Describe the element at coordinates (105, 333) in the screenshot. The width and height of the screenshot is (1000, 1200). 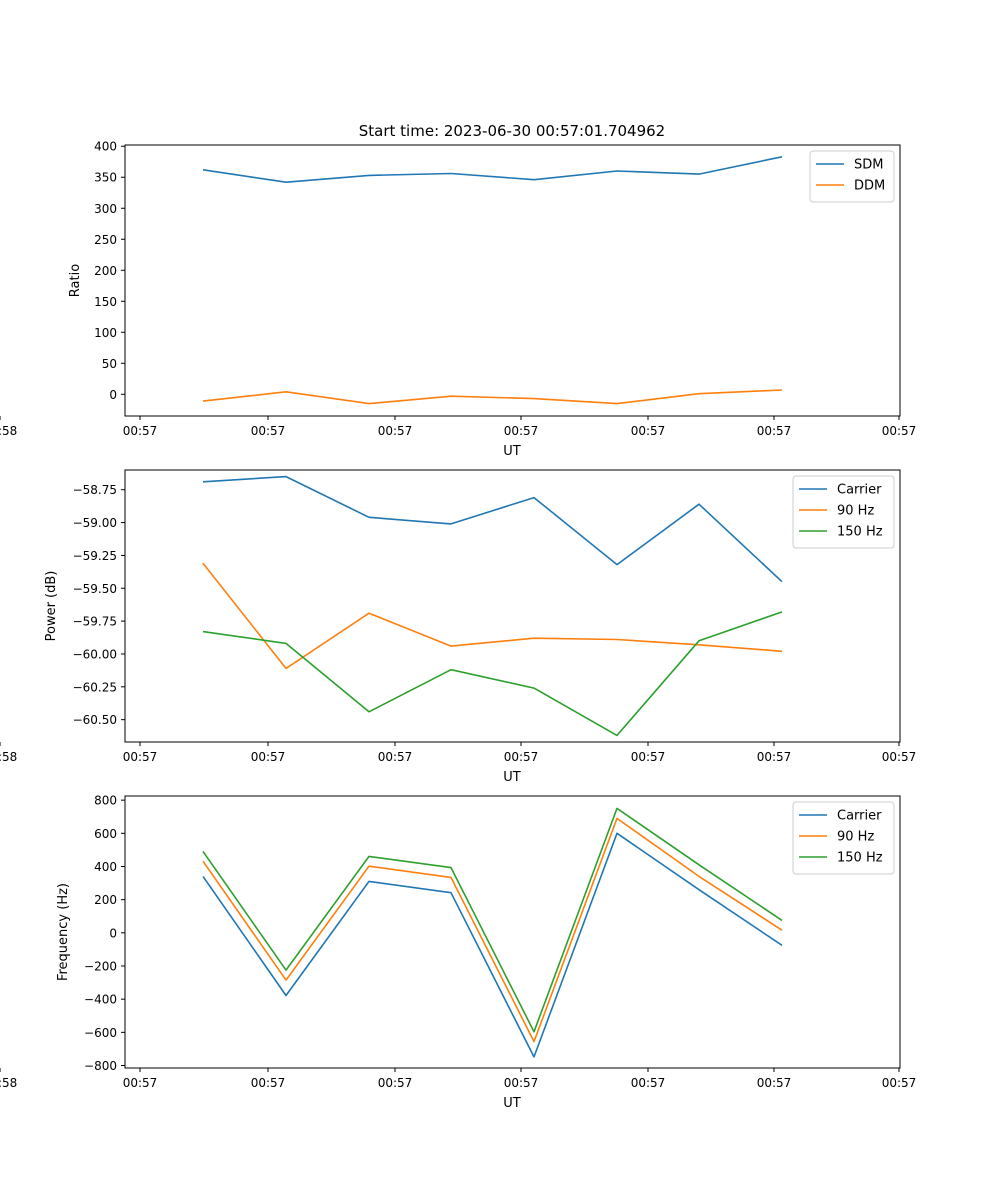
I see `y-tick-label: 100` at that location.